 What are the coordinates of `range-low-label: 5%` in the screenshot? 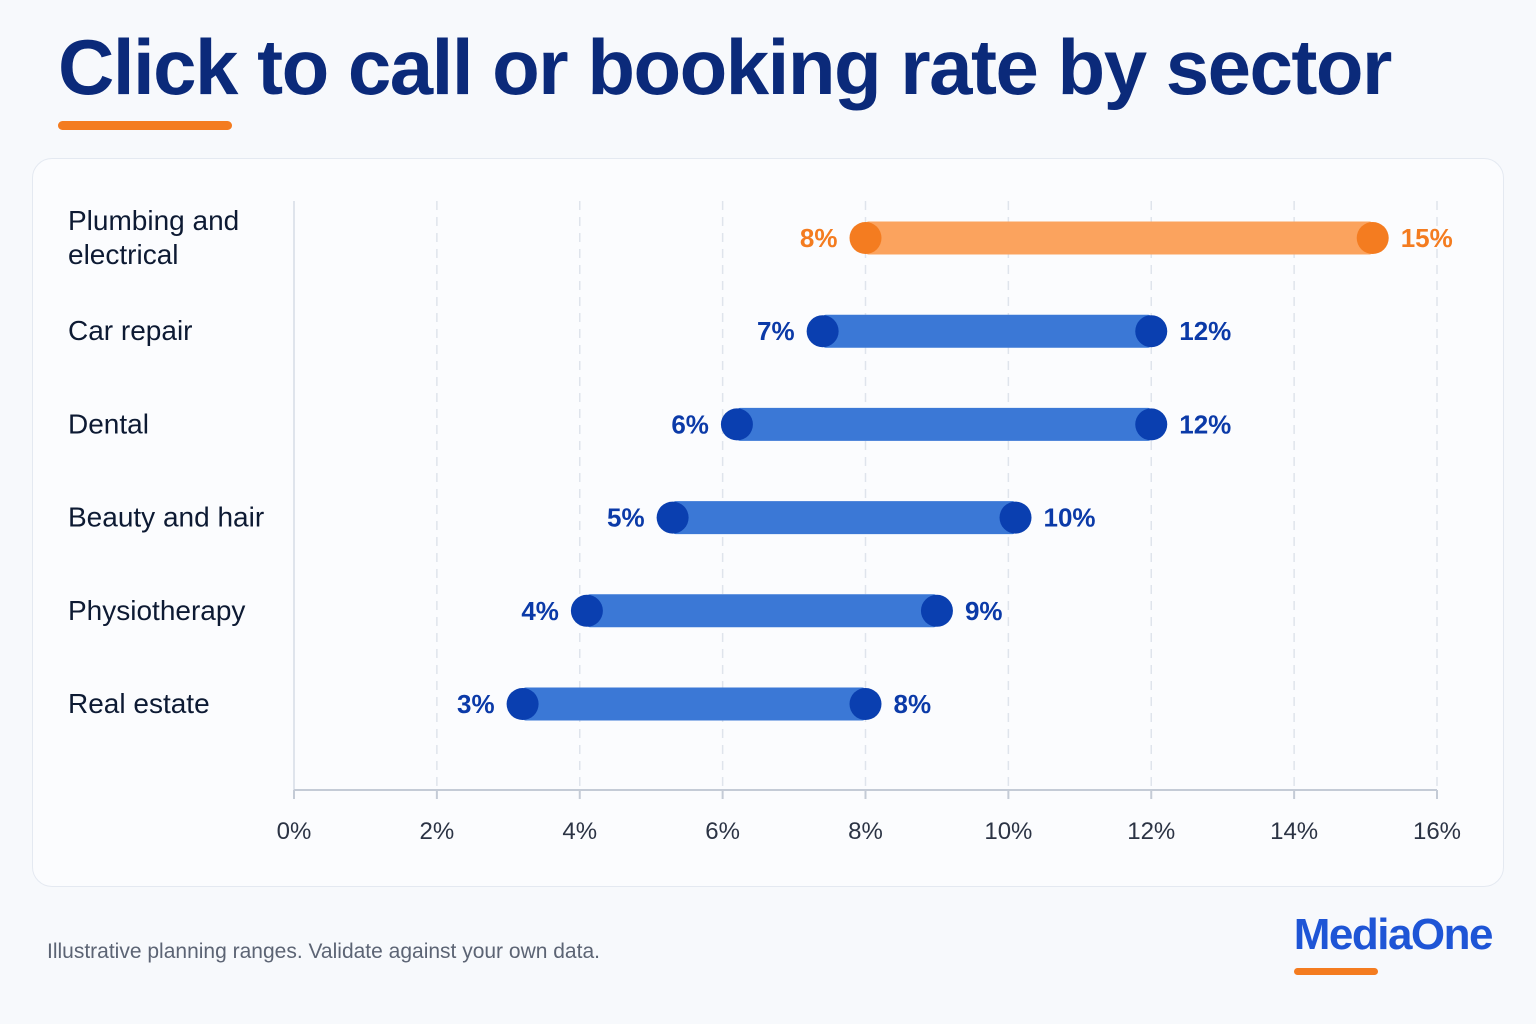 It's located at (626, 518).